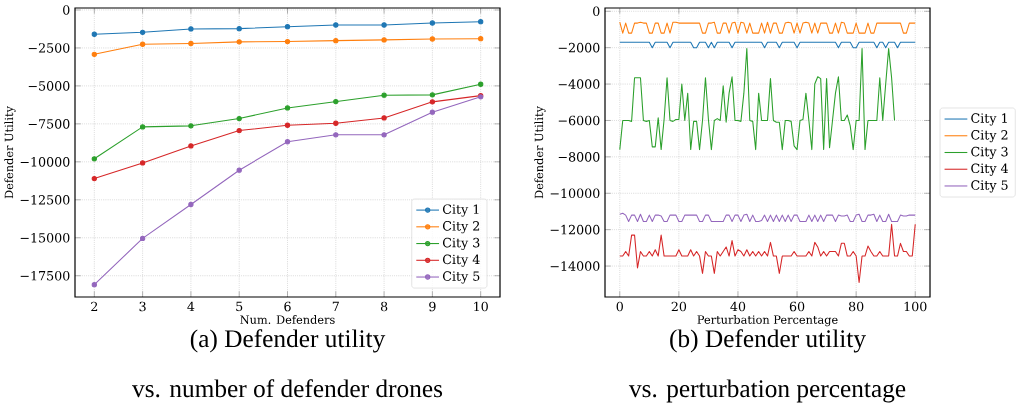 This screenshot has width=1024, height=418. Describe the element at coordinates (49, 86) in the screenshot. I see `y-tick-label: −5000` at that location.